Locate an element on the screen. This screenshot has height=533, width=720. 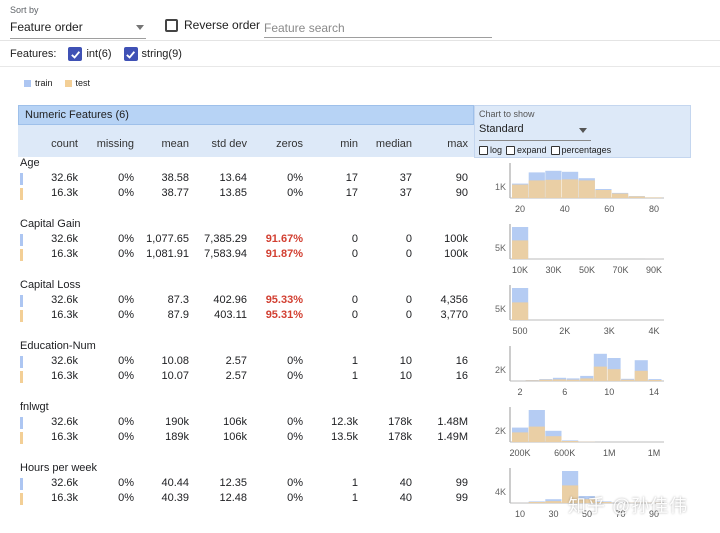
log-checkbox: log is located at coordinates (490, 150).